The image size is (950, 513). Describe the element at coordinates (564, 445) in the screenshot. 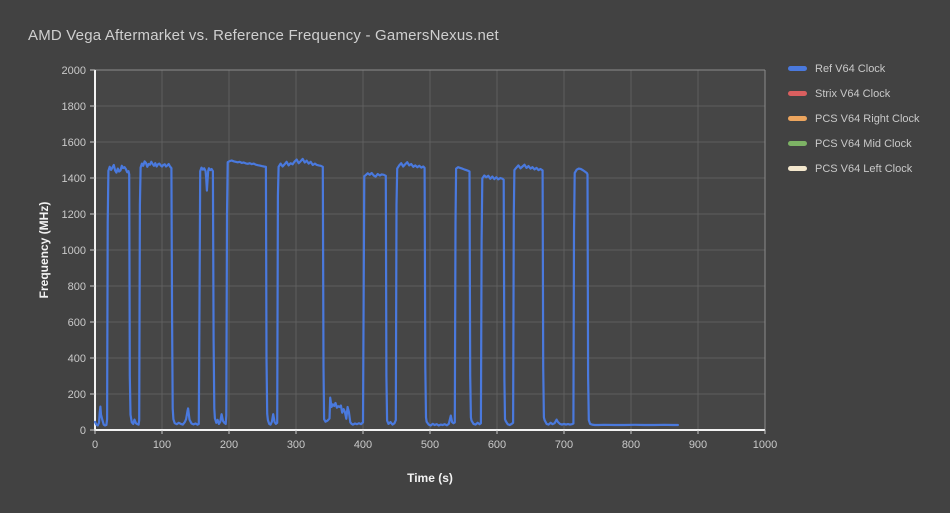

I see `x-tick-label: 700` at that location.